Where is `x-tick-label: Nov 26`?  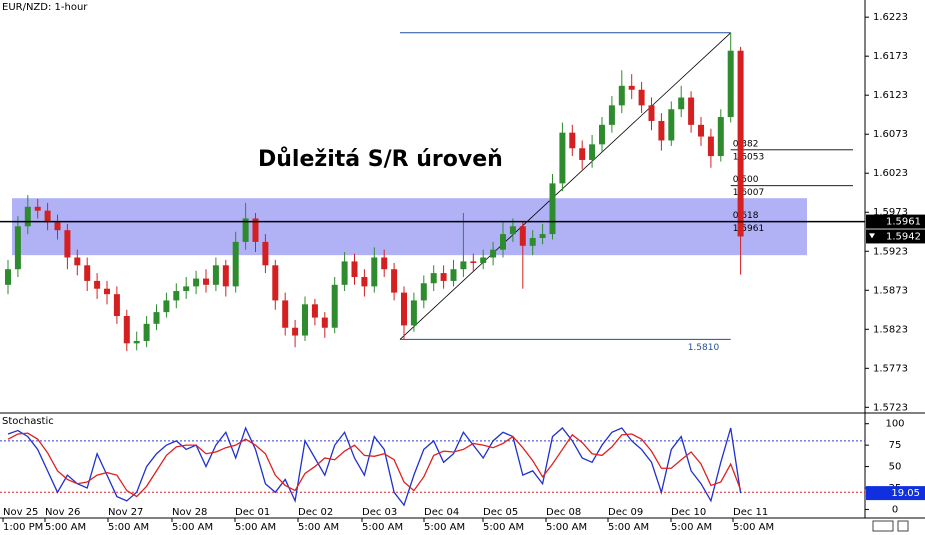 x-tick-label: Nov 26 is located at coordinates (62, 512).